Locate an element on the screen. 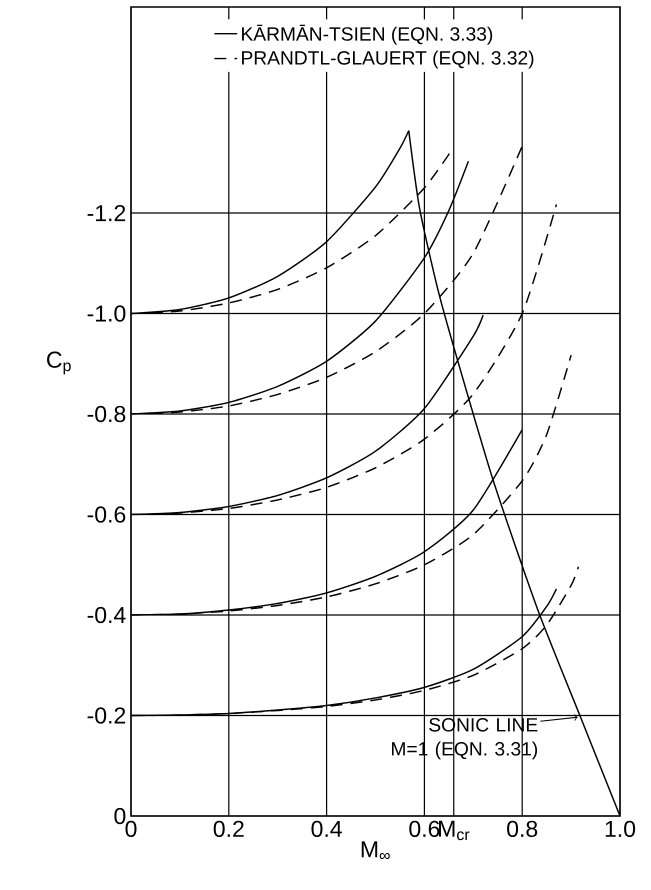 Image resolution: width=651 pixels, height=890 pixels. x-tick-label: 0.4 is located at coordinates (326, 829).